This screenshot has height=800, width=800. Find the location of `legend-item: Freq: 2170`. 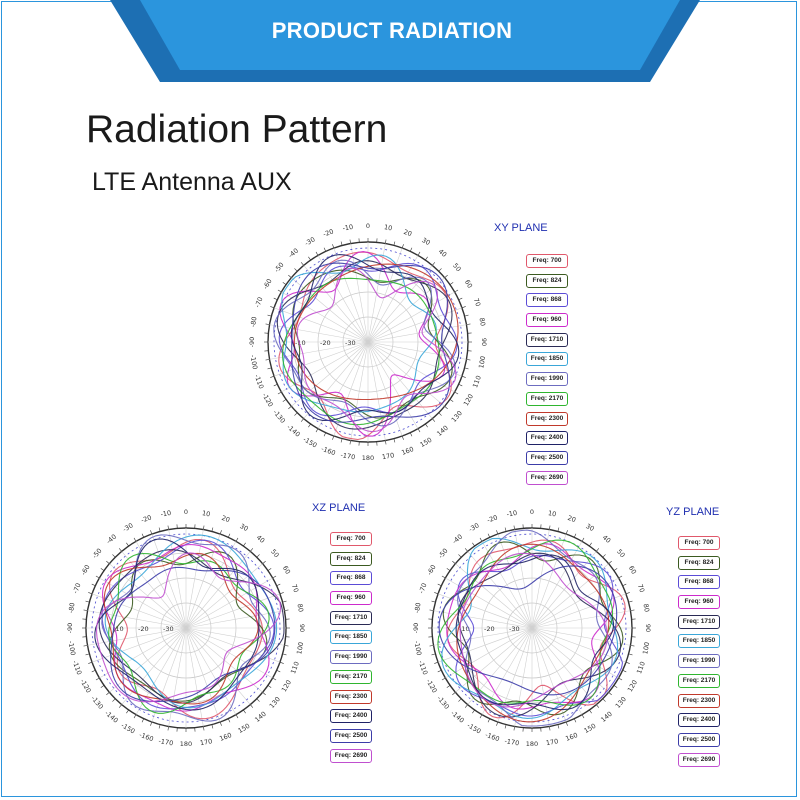

legend-item: Freq: 2170 is located at coordinates (351, 676).